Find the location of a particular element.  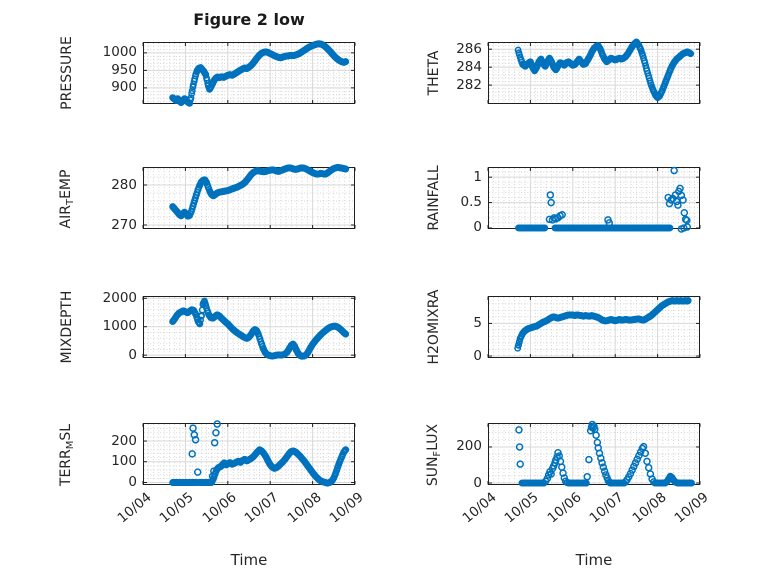

ytick-label-mixdepth-1000: 1000 is located at coordinates (119, 326).